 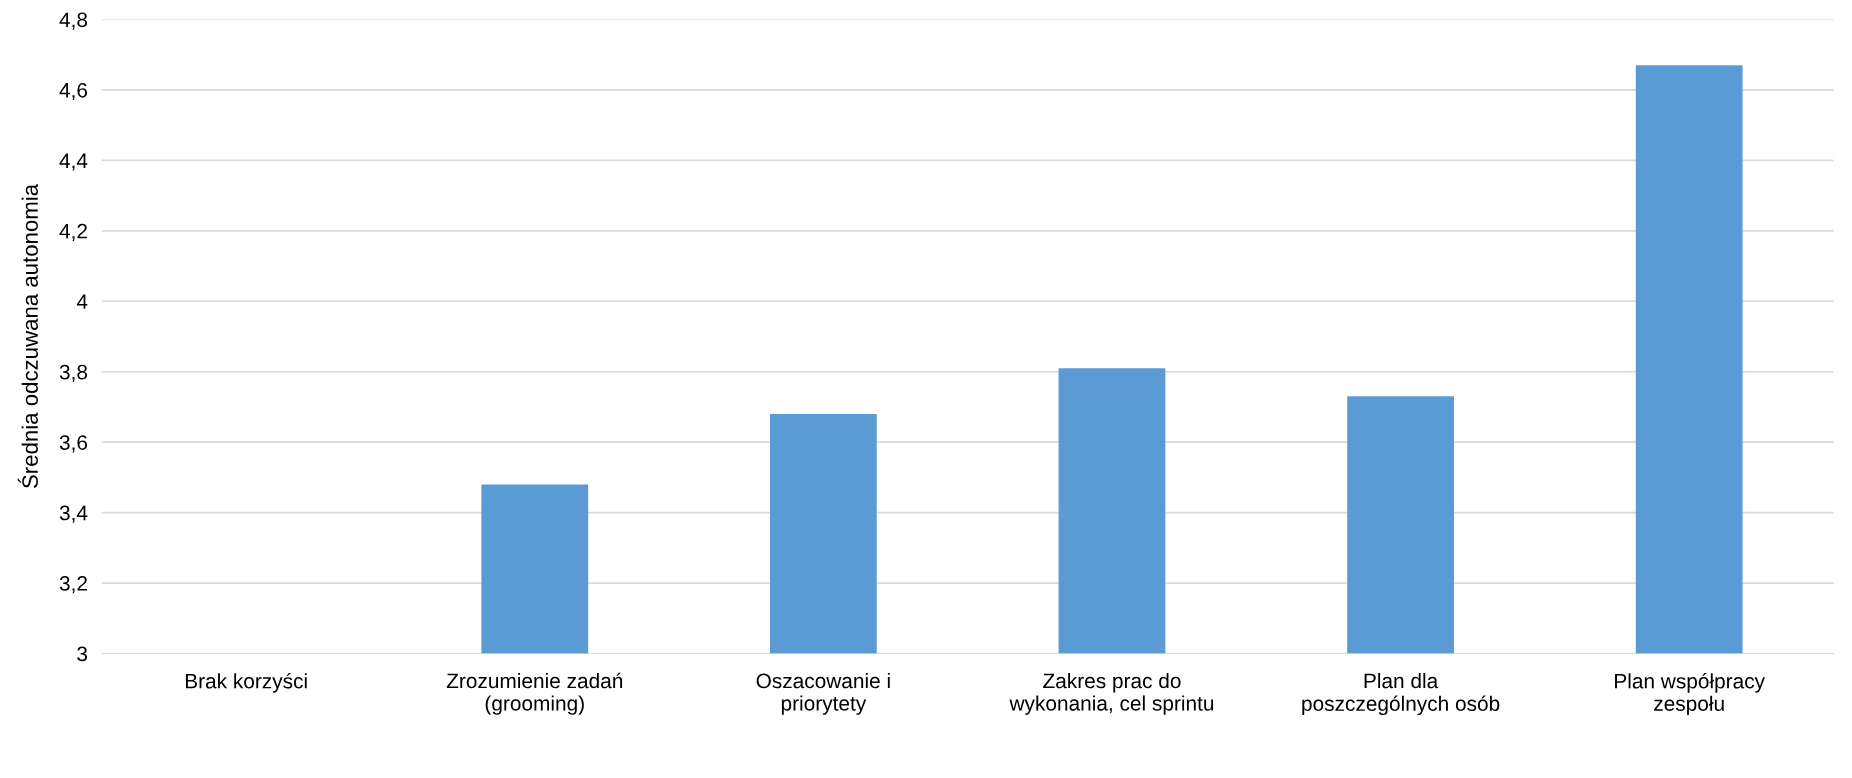 What do you see at coordinates (1690, 694) in the screenshot?
I see `x-tick-label: Plan współpracy zespołu` at bounding box center [1690, 694].